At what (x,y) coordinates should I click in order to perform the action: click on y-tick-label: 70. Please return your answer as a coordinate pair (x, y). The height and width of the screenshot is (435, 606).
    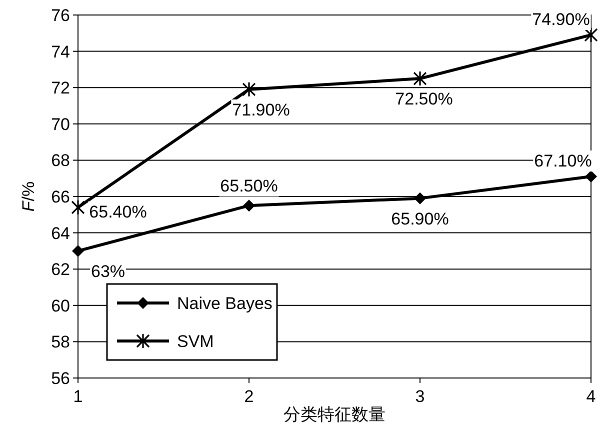
    Looking at the image, I should click on (60, 124).